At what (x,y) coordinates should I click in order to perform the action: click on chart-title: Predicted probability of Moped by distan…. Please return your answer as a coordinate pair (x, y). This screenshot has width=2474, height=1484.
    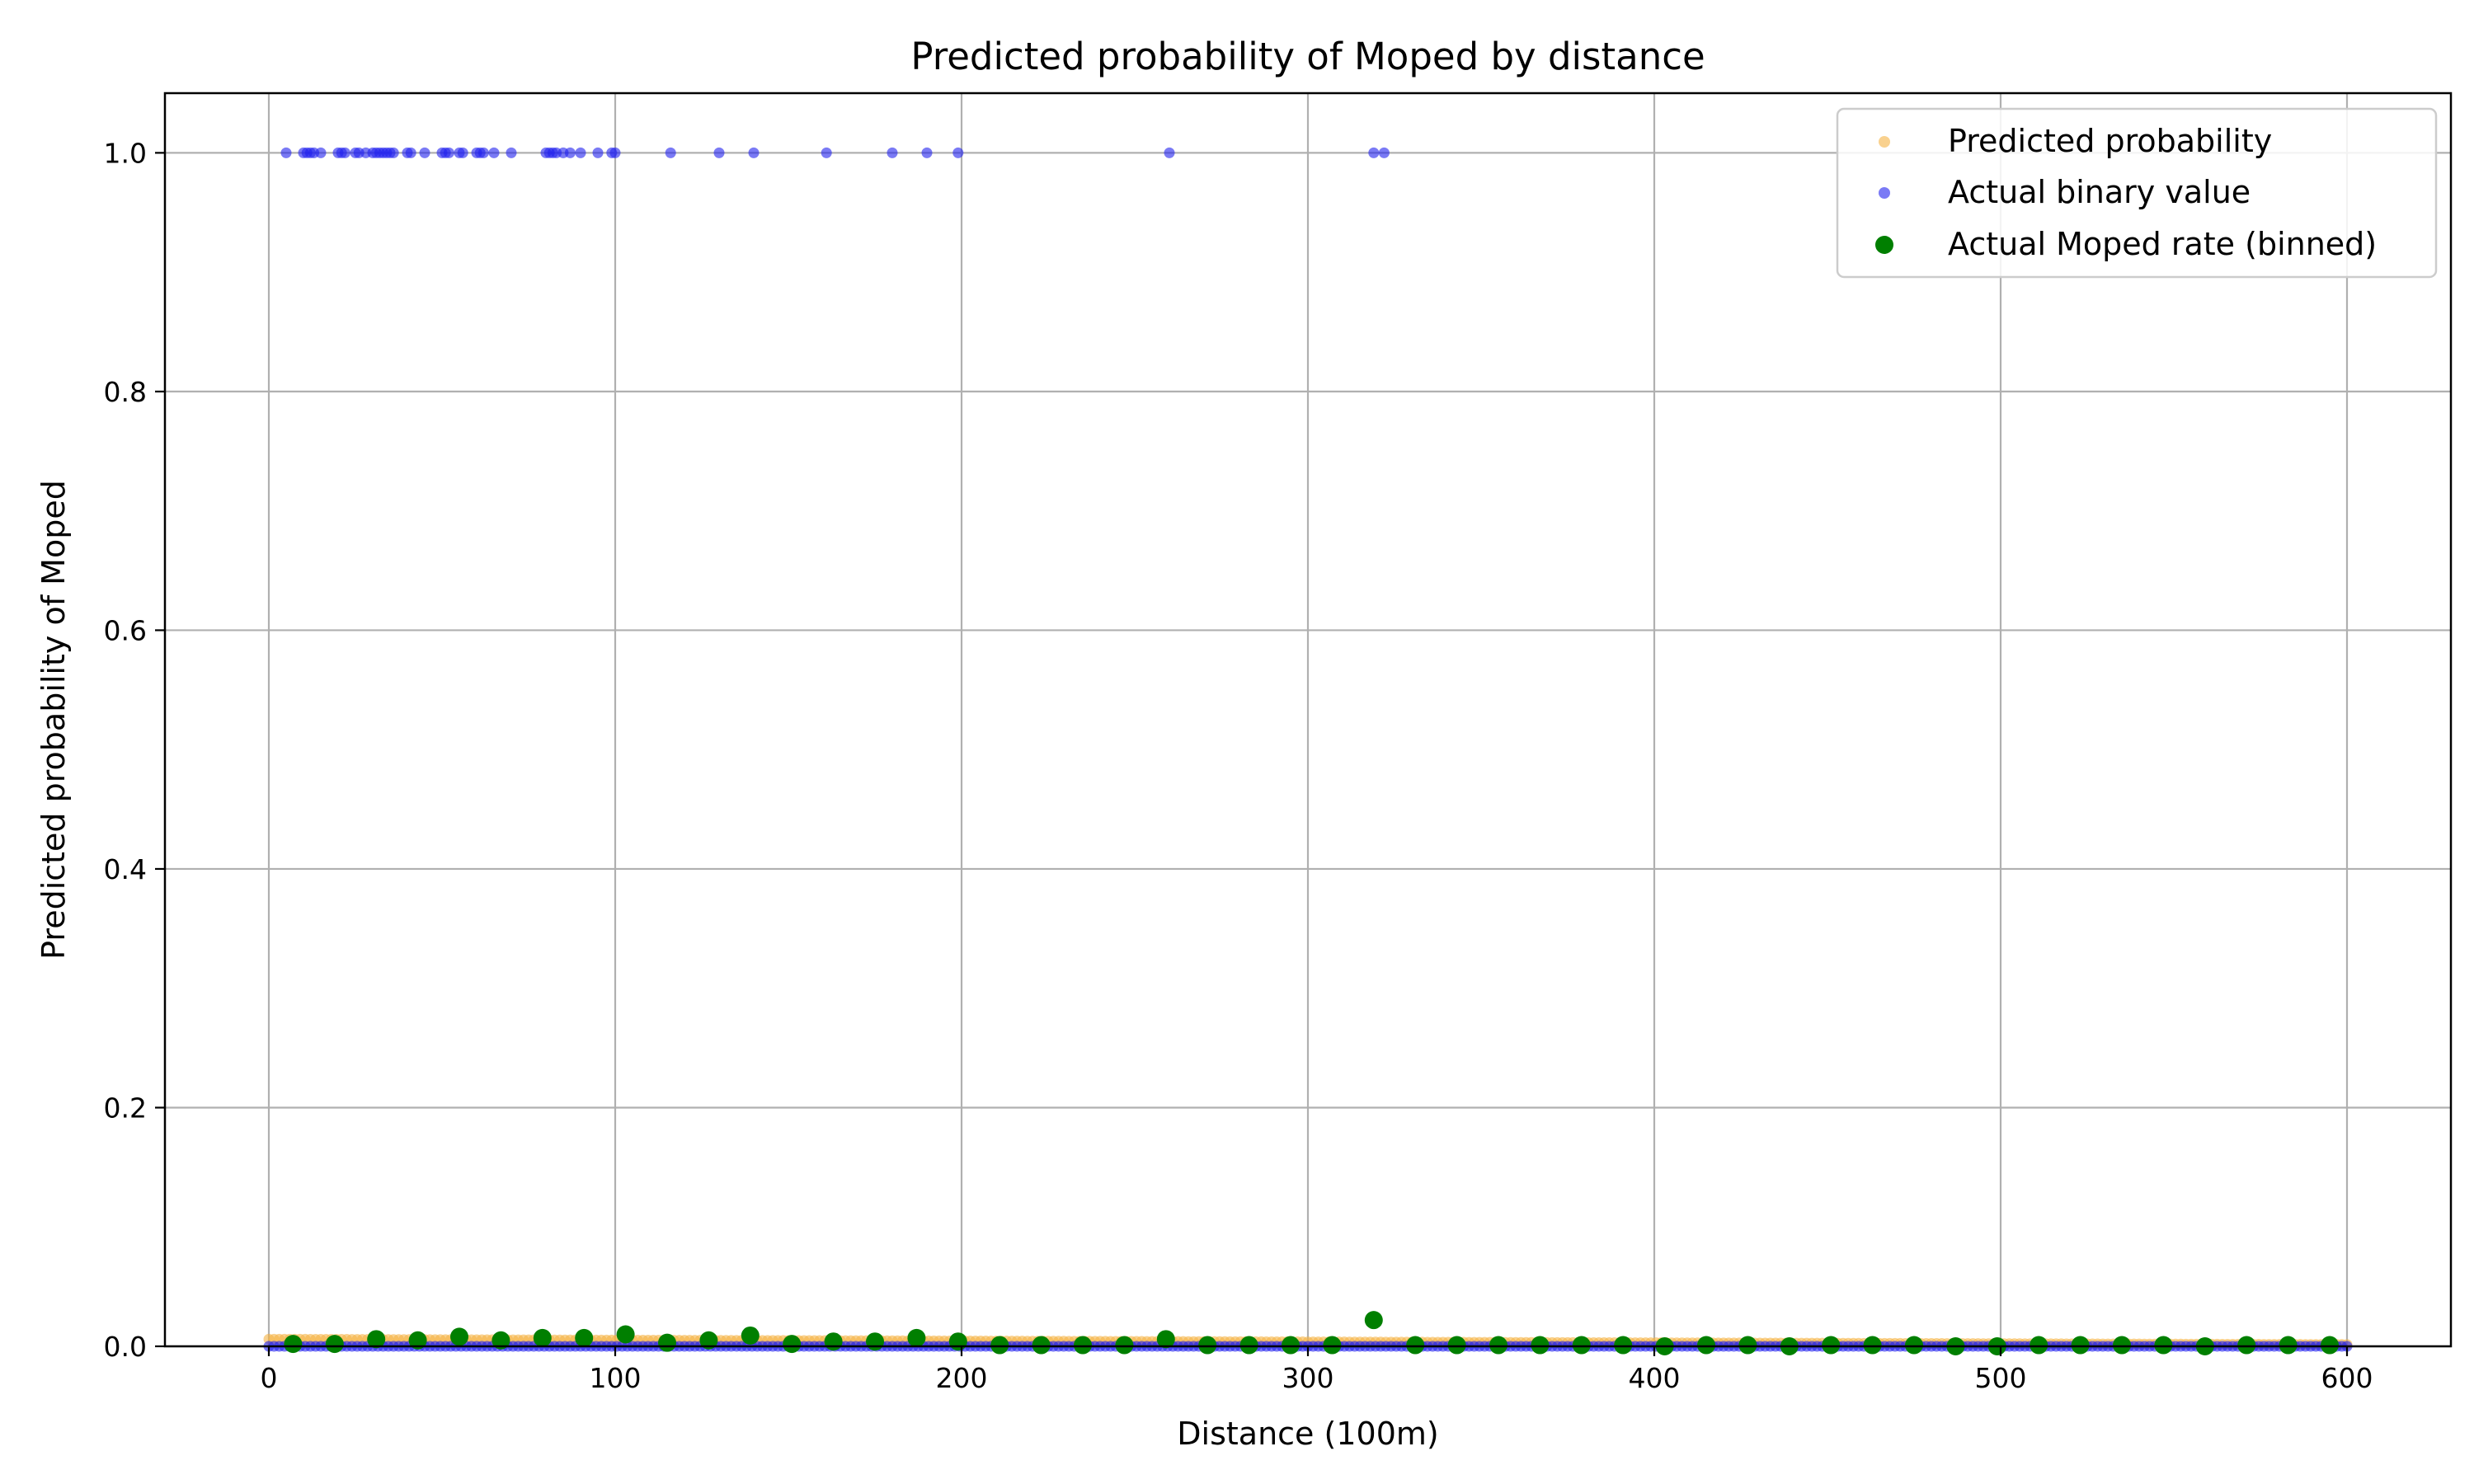
    Looking at the image, I should click on (1307, 56).